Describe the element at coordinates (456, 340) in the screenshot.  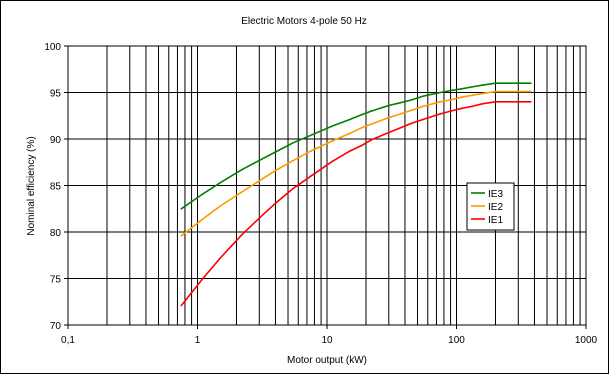
I see `x-tick-label: 100` at that location.